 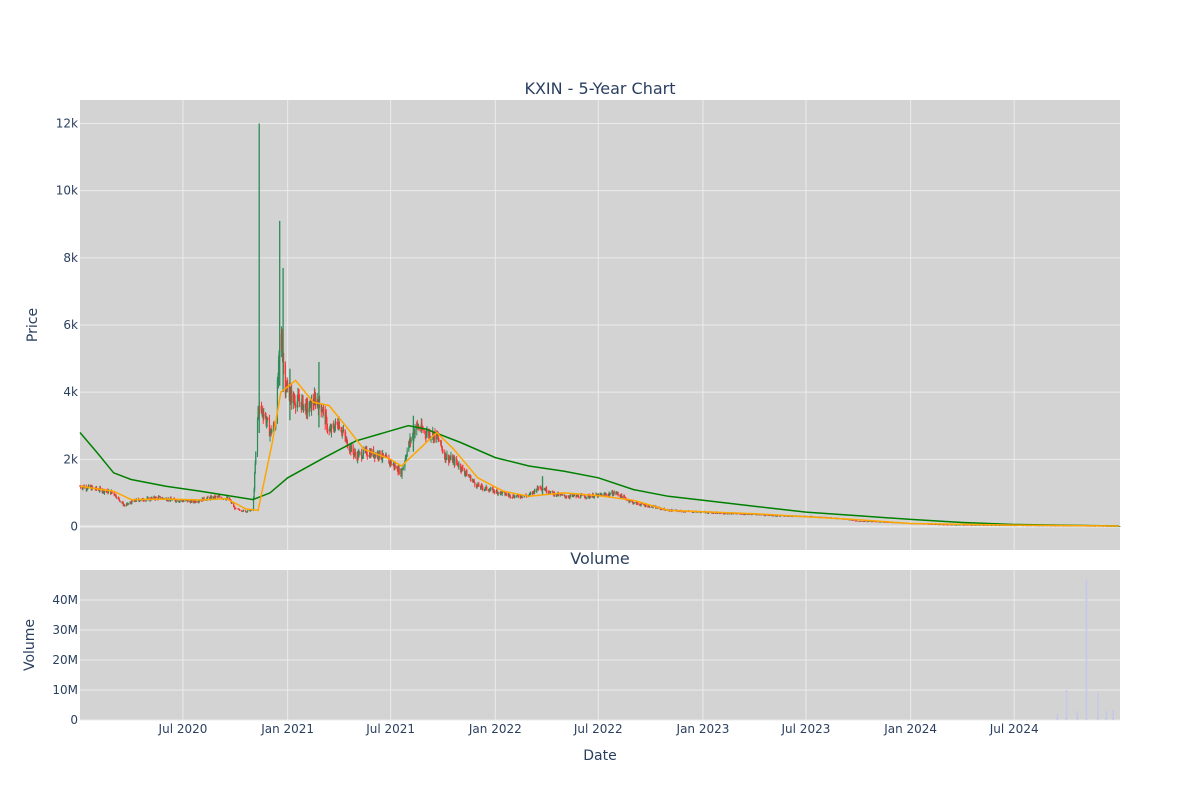 What do you see at coordinates (70, 258) in the screenshot?
I see `price-y-tick-label: 8k` at bounding box center [70, 258].